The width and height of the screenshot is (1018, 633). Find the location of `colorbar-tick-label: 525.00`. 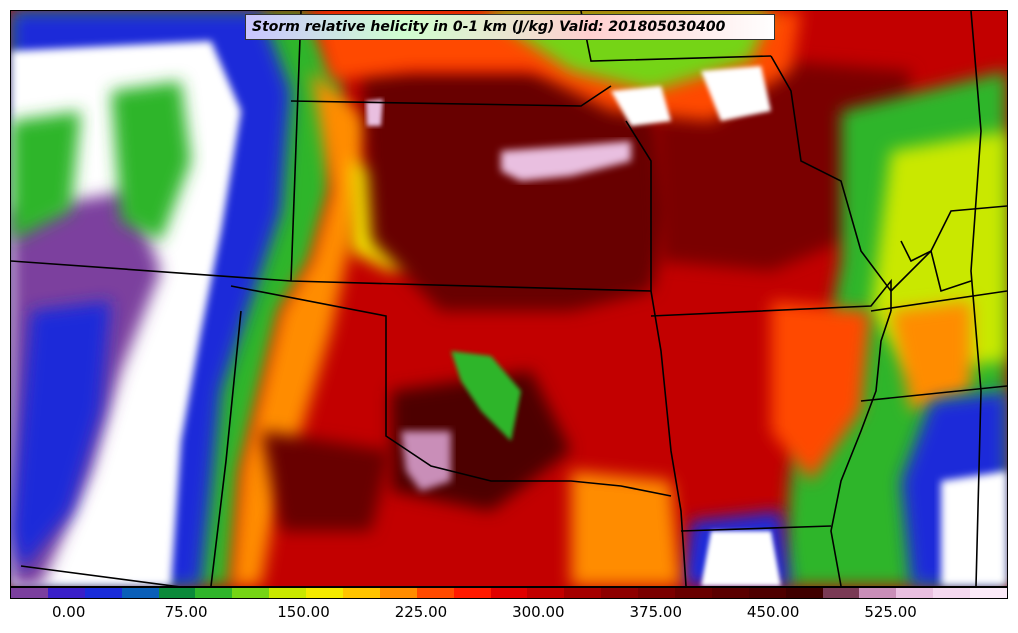

colorbar-tick-label: 525.00 is located at coordinates (890, 612).